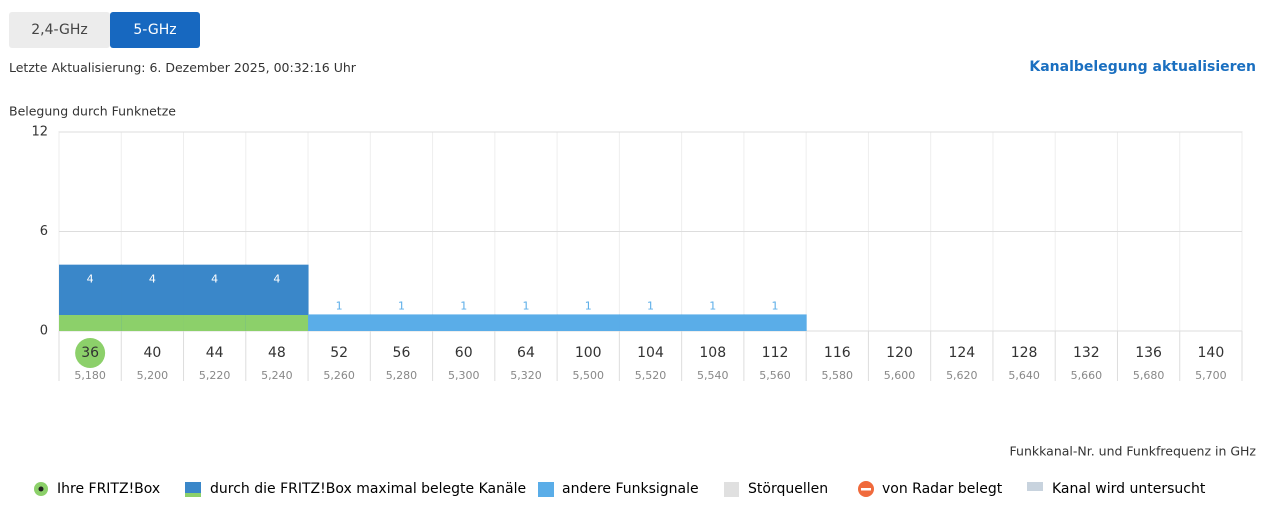 The height and width of the screenshot is (511, 1272). I want to click on frequency-label: 5,620, so click(962, 375).